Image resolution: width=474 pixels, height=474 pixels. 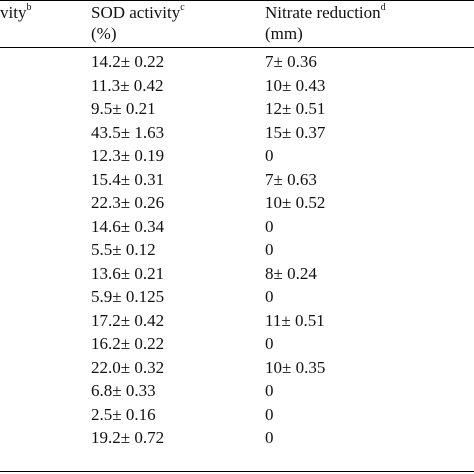 I want to click on table-cell-nitrate: 10± 0.52, so click(x=295, y=202).